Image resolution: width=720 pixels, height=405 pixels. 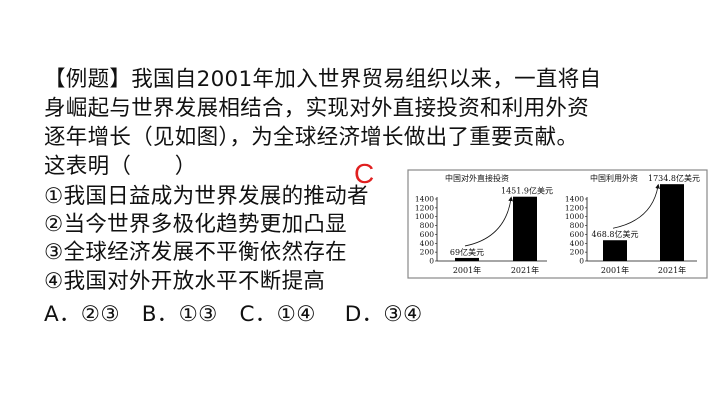 What do you see at coordinates (120, 166) in the screenshot?
I see `question-line: 这表明（ ）` at bounding box center [120, 166].